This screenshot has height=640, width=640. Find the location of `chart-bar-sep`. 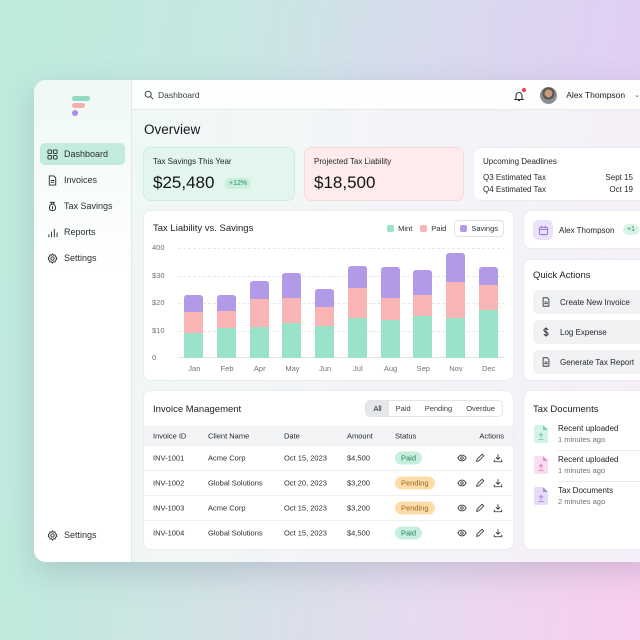

chart-bar-sep is located at coordinates (423, 314).